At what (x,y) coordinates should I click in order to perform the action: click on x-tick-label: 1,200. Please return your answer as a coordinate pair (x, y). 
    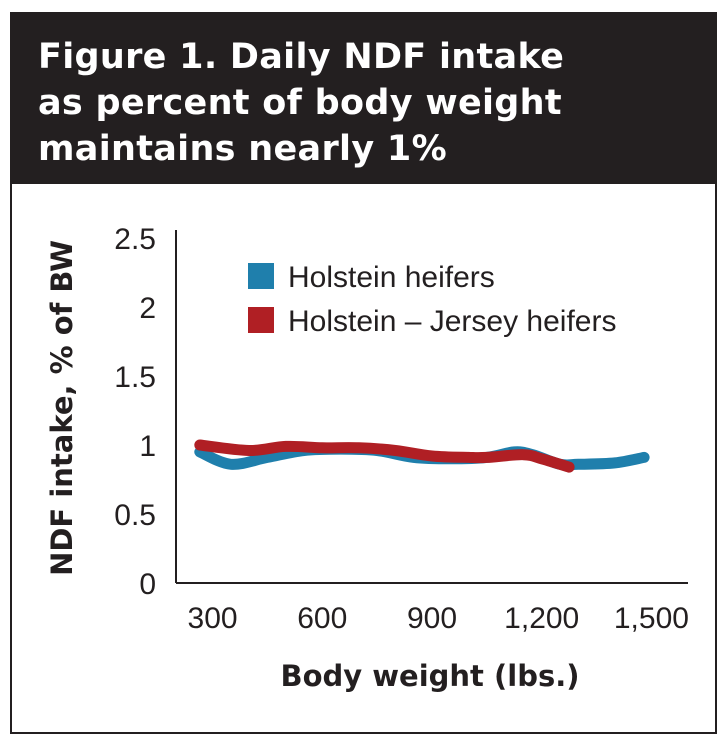
    Looking at the image, I should click on (541, 618).